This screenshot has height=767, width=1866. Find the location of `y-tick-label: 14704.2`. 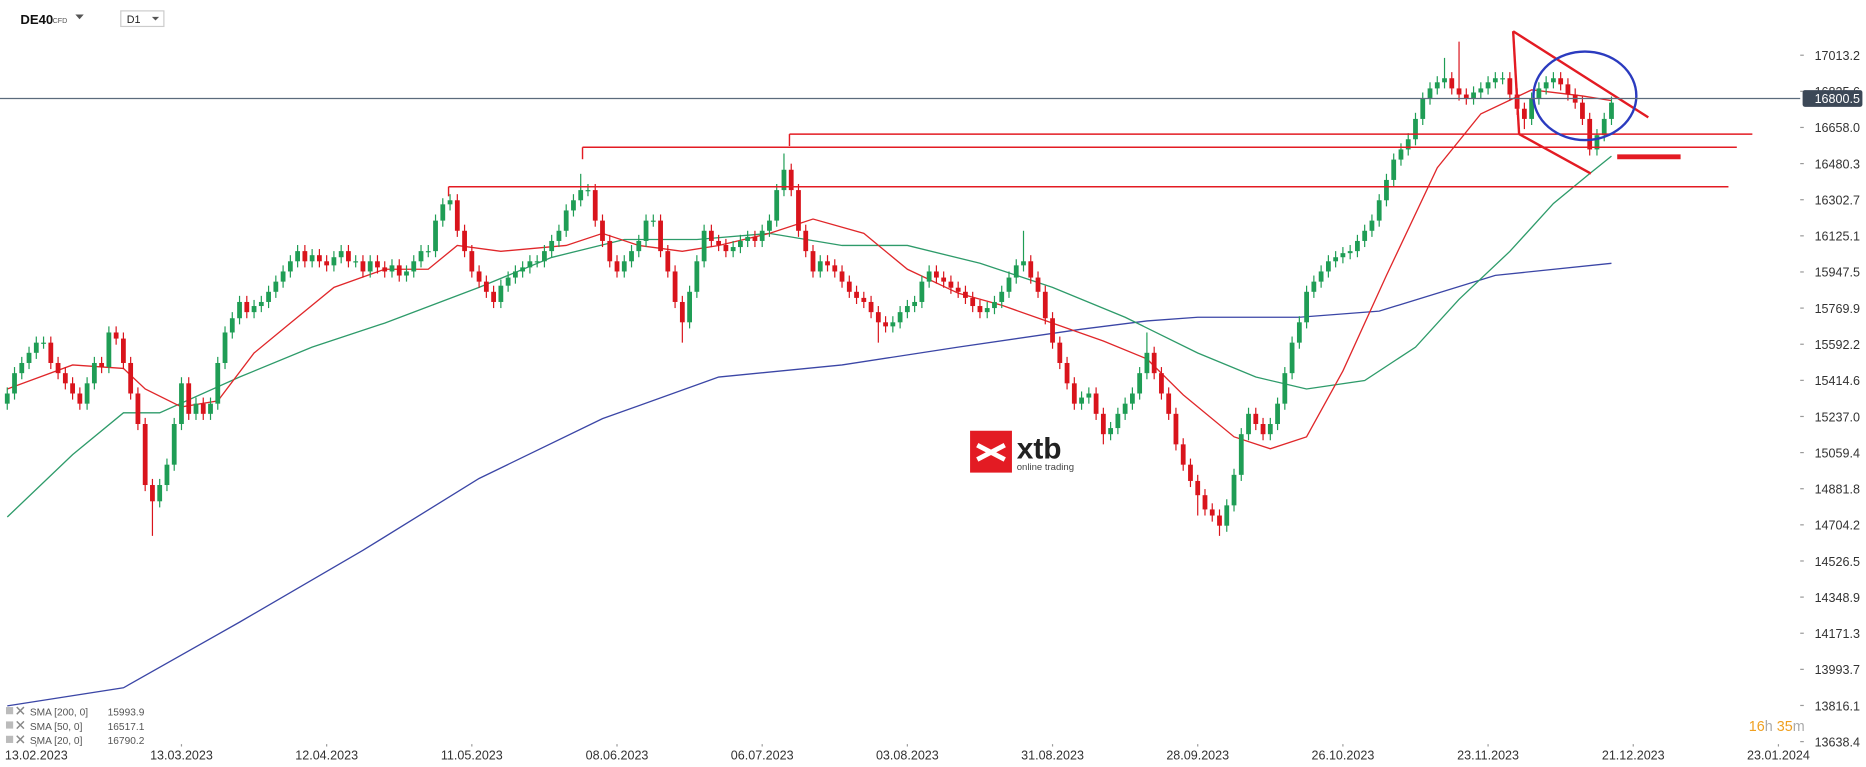

y-tick-label: 14704.2 is located at coordinates (1837, 526).